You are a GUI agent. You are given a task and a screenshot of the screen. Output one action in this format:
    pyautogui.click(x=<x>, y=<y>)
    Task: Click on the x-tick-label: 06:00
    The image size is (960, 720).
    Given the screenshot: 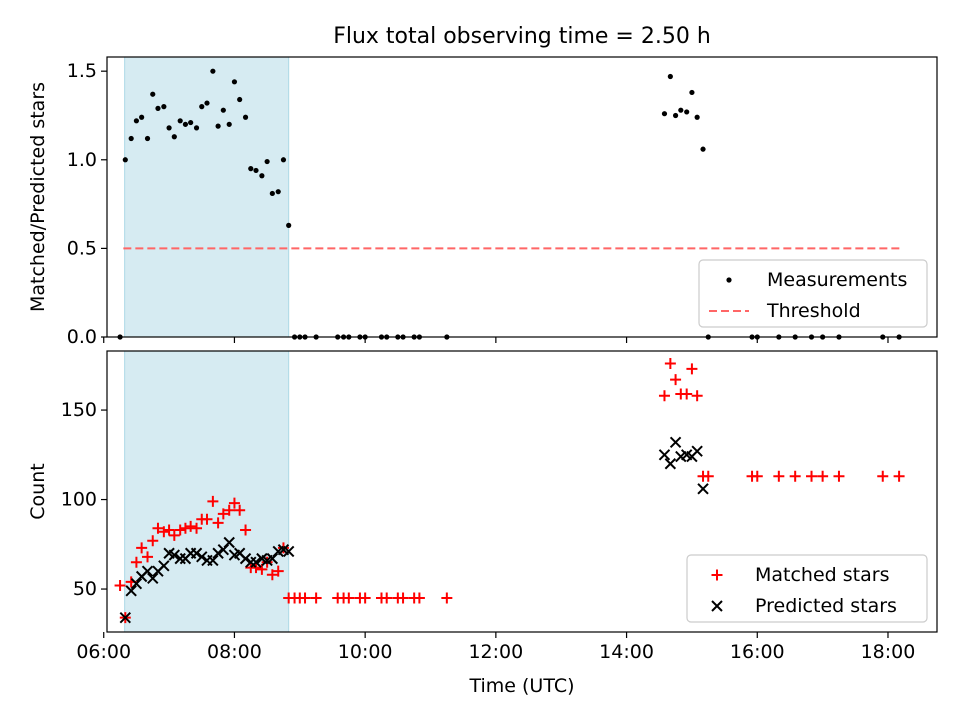 What is the action you would take?
    pyautogui.click(x=103, y=652)
    